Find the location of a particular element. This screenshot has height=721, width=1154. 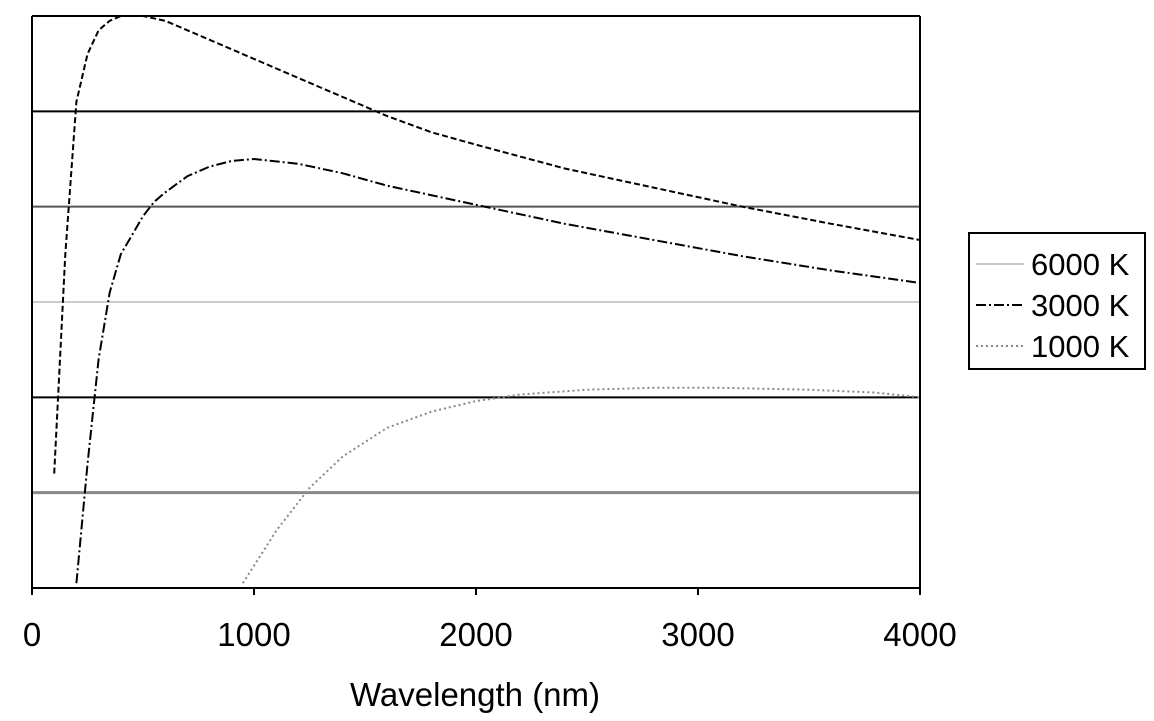

x-axis-title: Wavelength (nm) is located at coordinates (475, 694).